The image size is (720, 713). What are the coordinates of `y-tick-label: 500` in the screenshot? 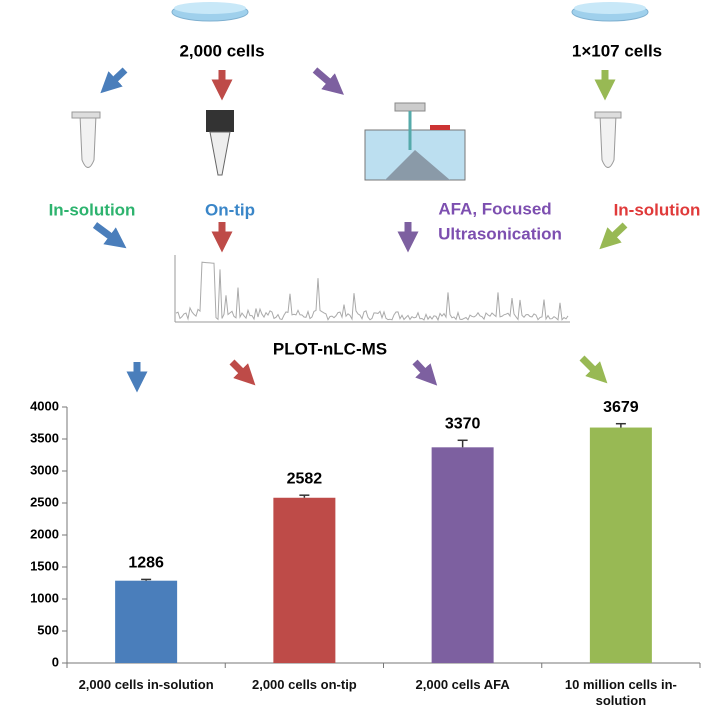 It's located at (48, 629).